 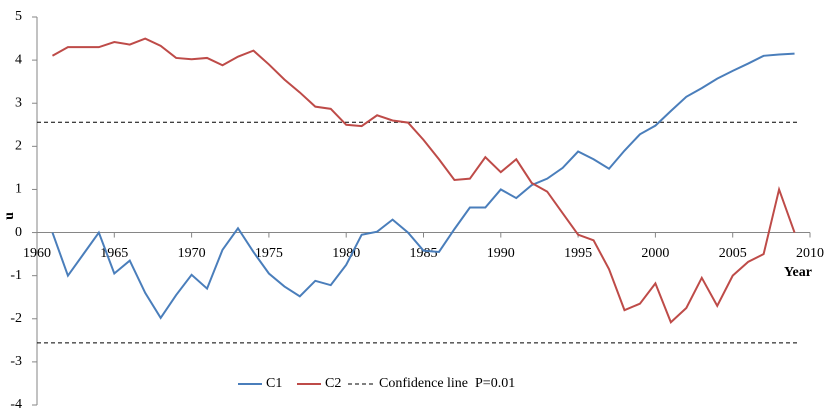 I want to click on x-tick-label: 1960, so click(x=37, y=253).